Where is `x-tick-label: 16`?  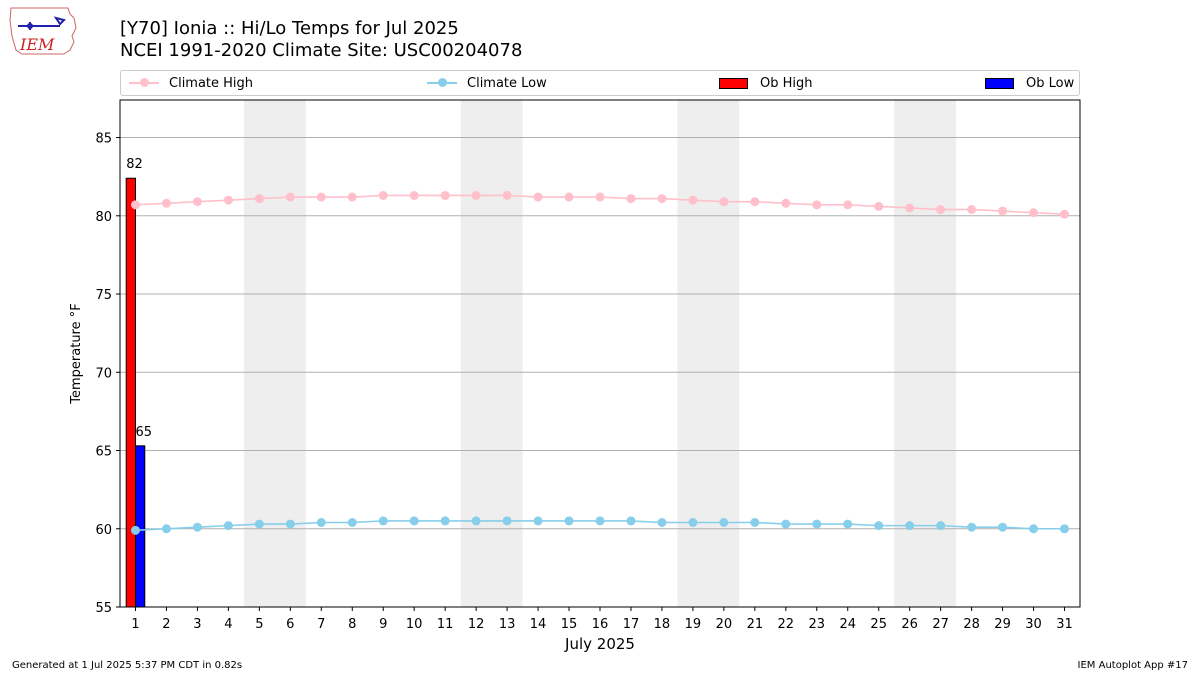
x-tick-label: 16 is located at coordinates (600, 624).